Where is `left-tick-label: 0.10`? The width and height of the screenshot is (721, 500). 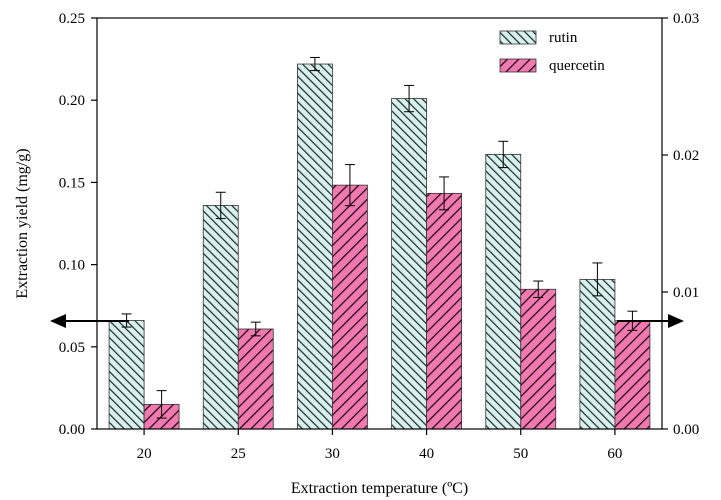 left-tick-label: 0.10 is located at coordinates (72, 266).